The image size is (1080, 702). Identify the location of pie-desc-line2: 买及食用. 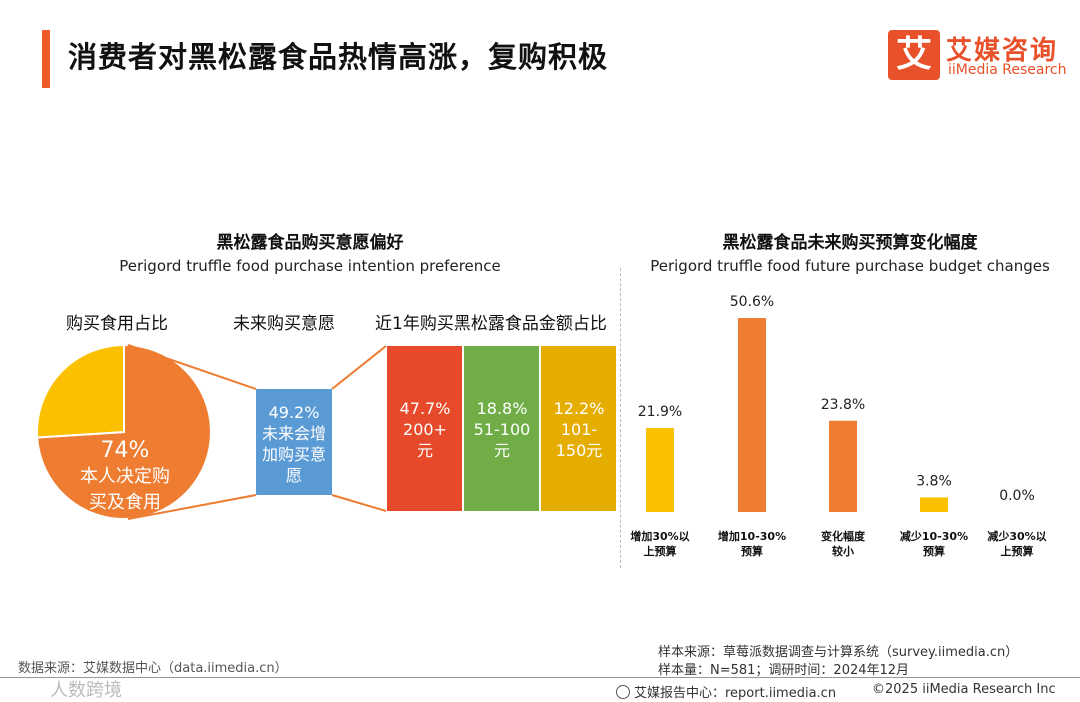
(125, 502).